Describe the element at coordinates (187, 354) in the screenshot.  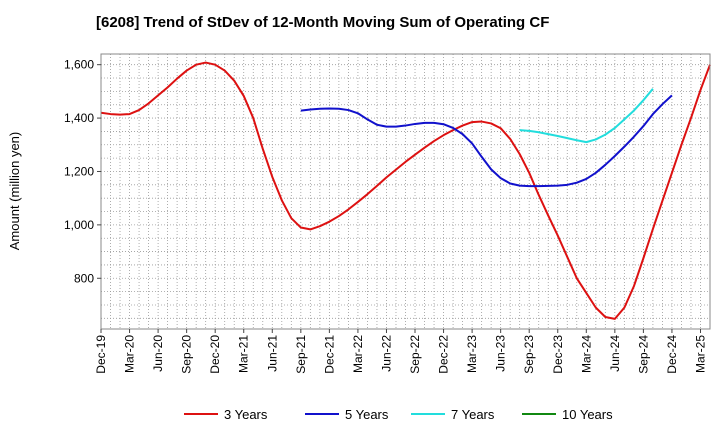
I see `x-tick-label: Sep-20` at that location.